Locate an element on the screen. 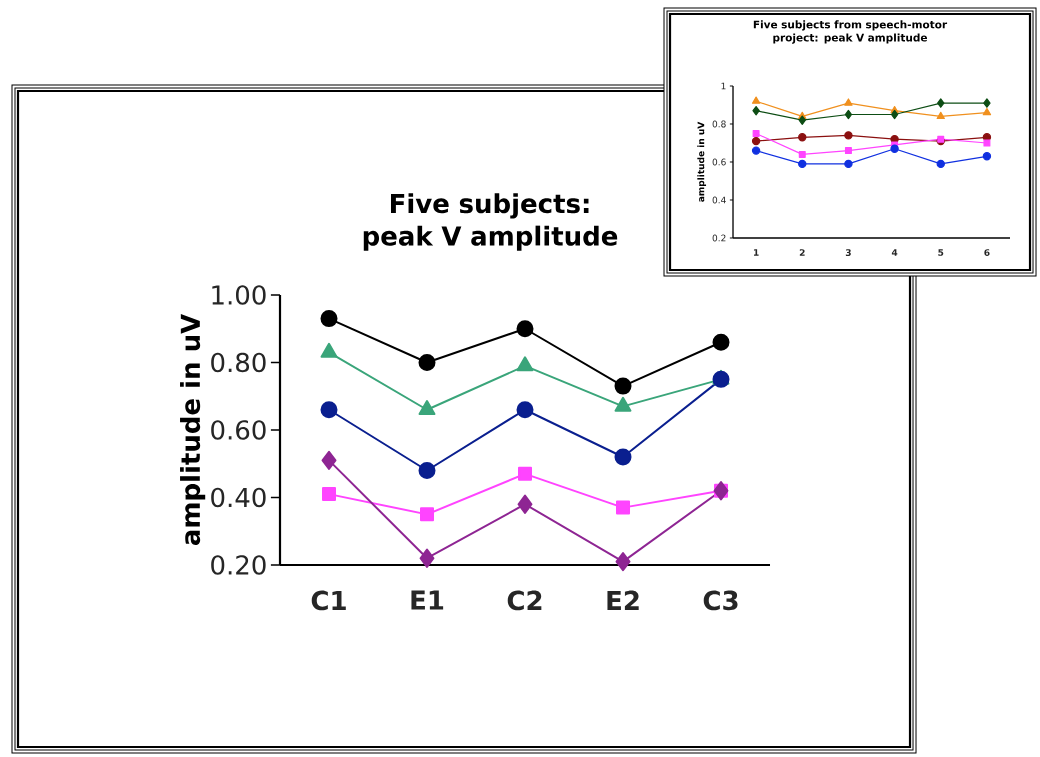  x-tick-label: 5 is located at coordinates (941, 252).